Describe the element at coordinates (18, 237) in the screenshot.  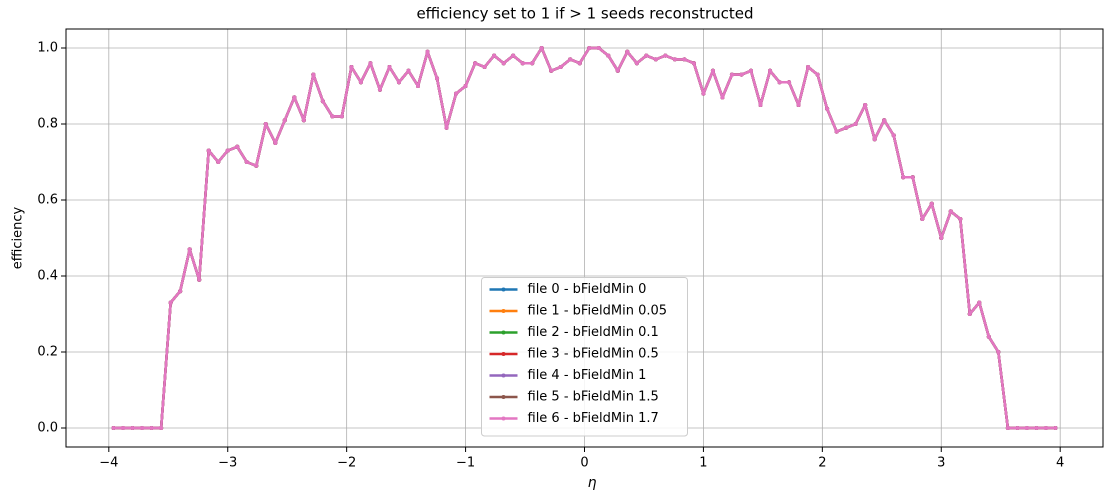
I see `y-axis-label: efficiency` at that location.